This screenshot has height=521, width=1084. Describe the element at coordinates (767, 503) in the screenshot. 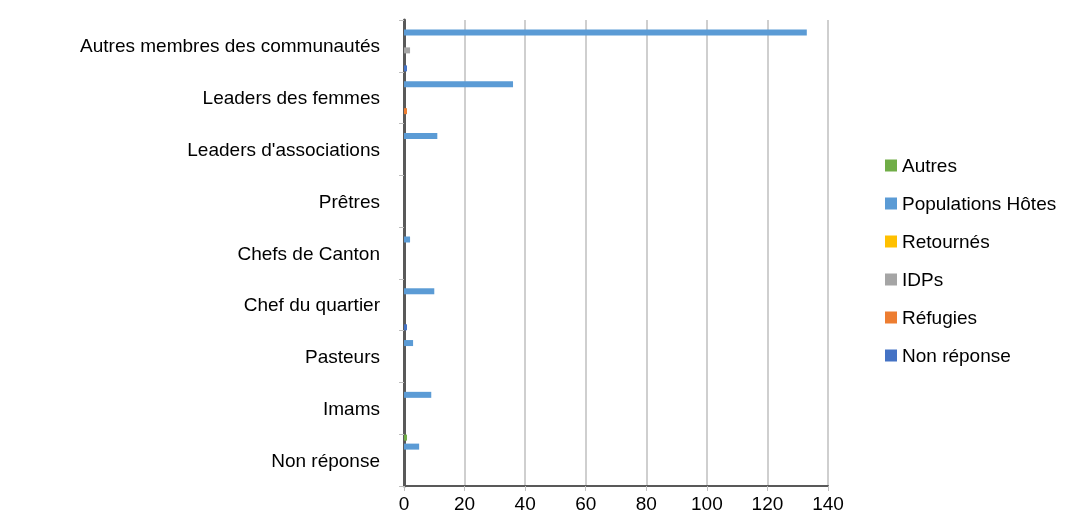

I see `x-tick-label: 120` at that location.